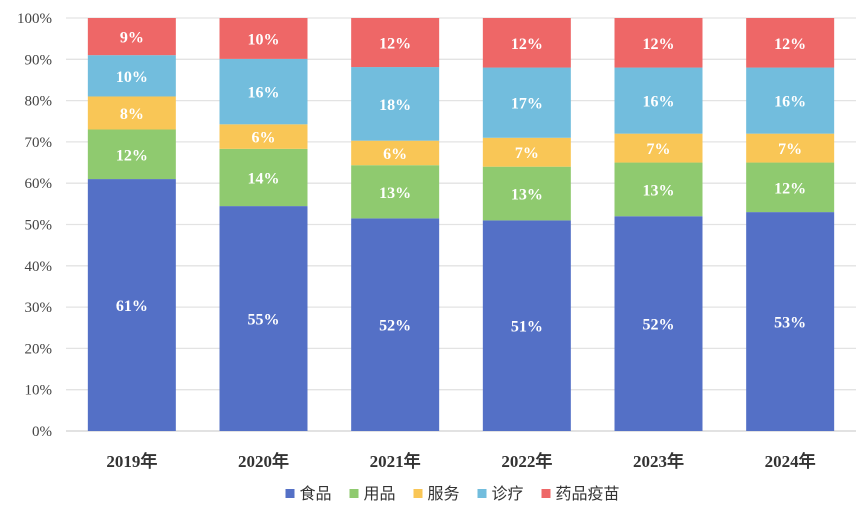  Describe the element at coordinates (316, 494) in the screenshot. I see `legend-label: 食品` at that location.